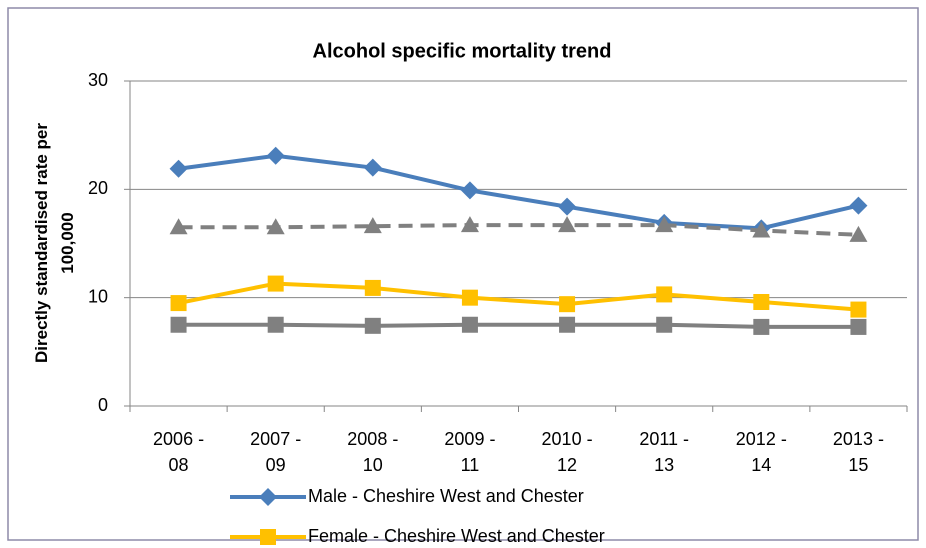 Image resolution: width=926 pixels, height=548 pixels. What do you see at coordinates (664, 452) in the screenshot?
I see `x-tick-label: 2011 - 13` at bounding box center [664, 452].